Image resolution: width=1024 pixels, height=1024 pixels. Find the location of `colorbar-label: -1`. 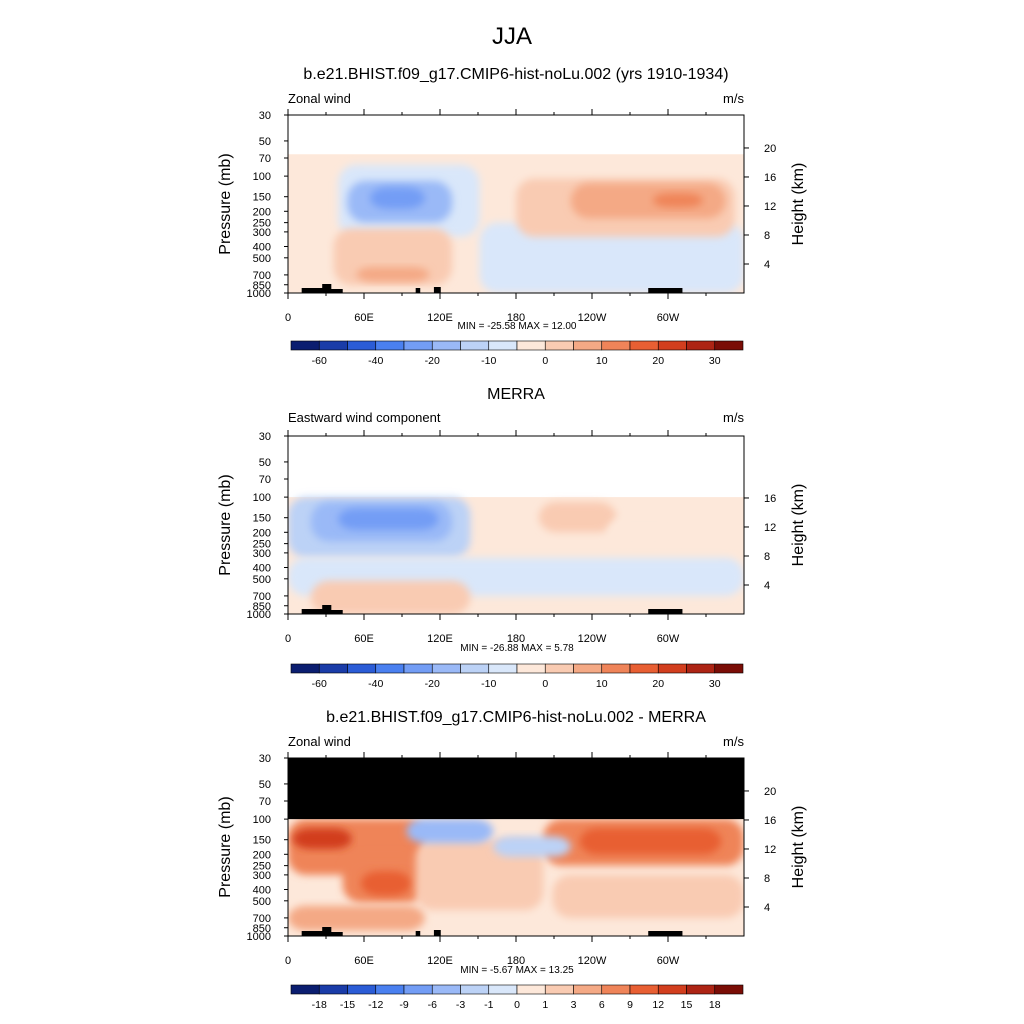

colorbar-label: -1 is located at coordinates (488, 1005).